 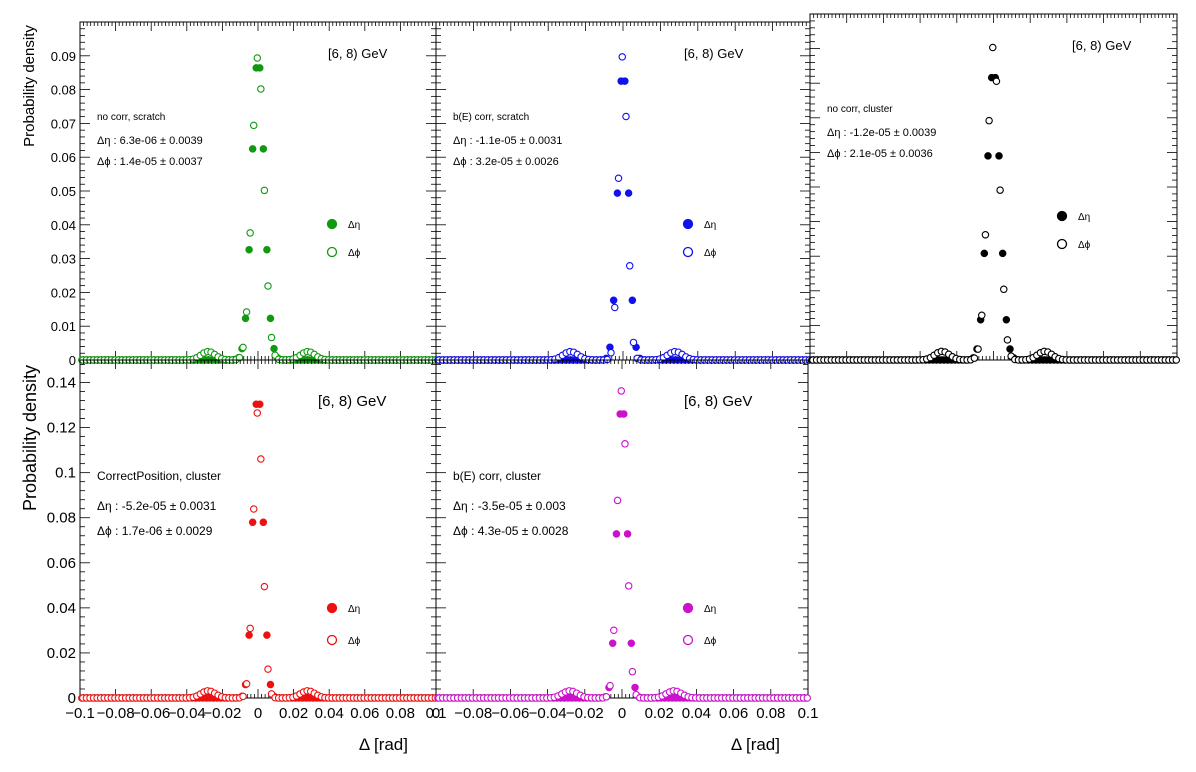 What do you see at coordinates (150, 141) in the screenshot?
I see `stats-line: Δη : 6.3e-06 ± 0.0039` at bounding box center [150, 141].